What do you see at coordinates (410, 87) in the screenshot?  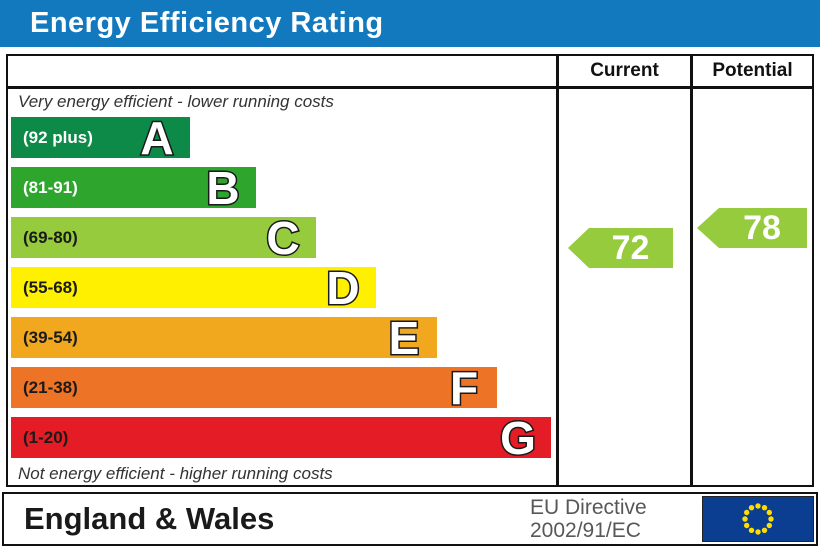 I see `header-divider` at bounding box center [410, 87].